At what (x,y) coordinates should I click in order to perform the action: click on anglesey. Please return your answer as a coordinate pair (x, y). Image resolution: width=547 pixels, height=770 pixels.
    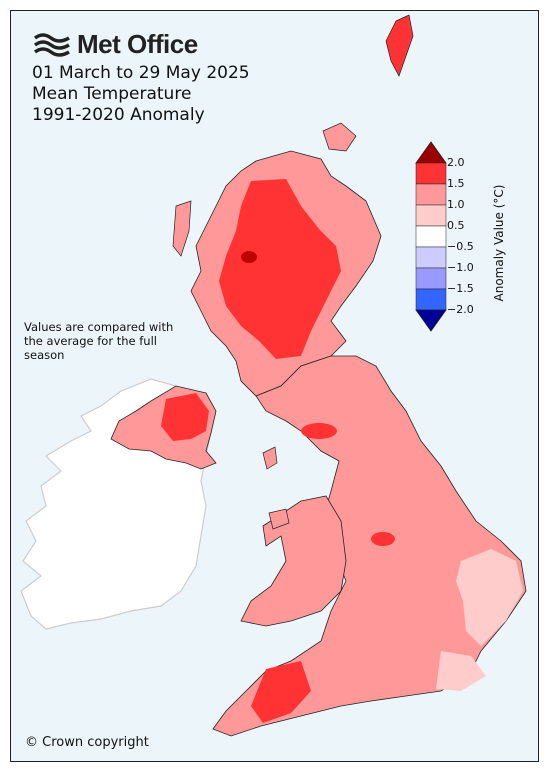
    Looking at the image, I should click on (279, 519).